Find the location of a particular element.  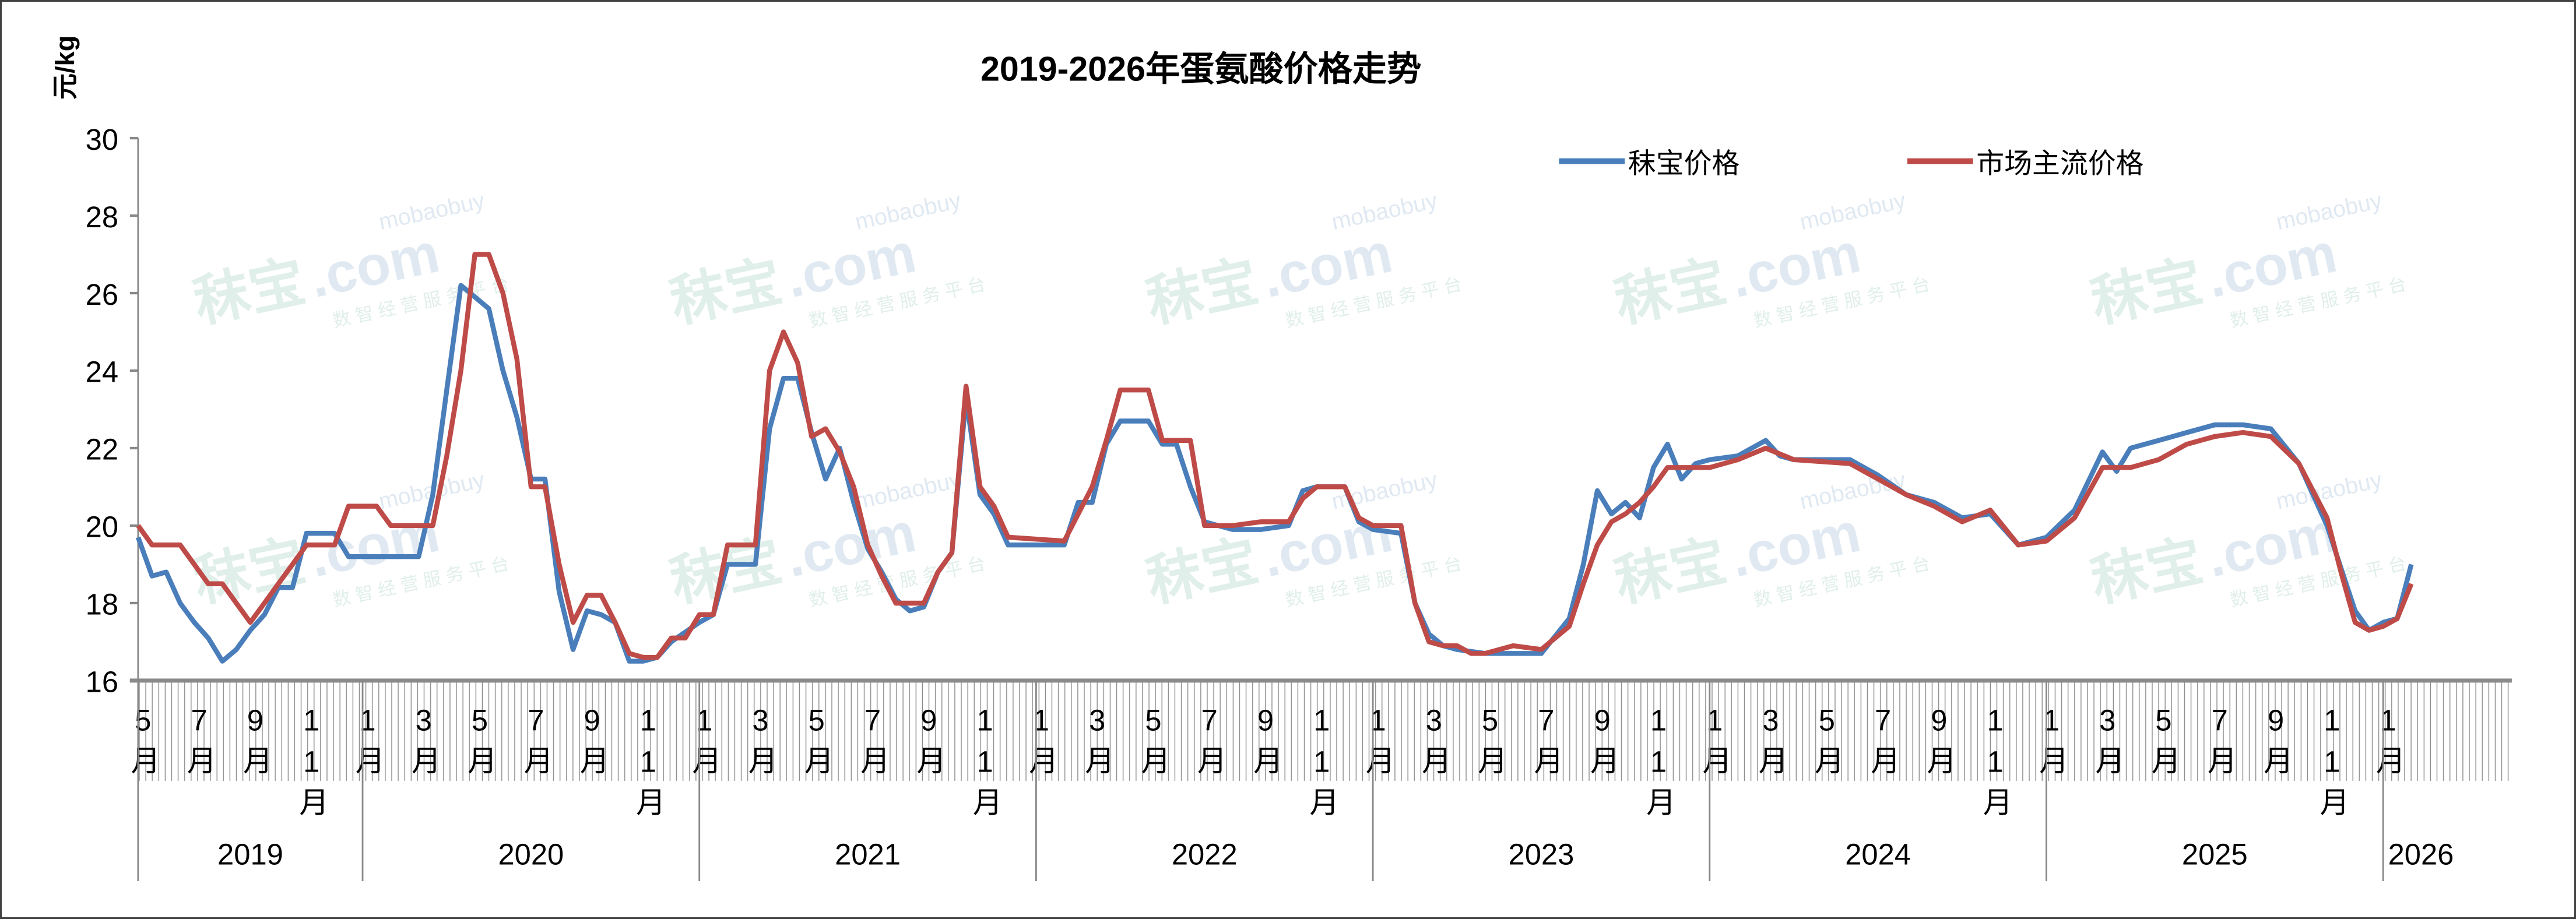

y-tick-label: 28 is located at coordinates (102, 217).